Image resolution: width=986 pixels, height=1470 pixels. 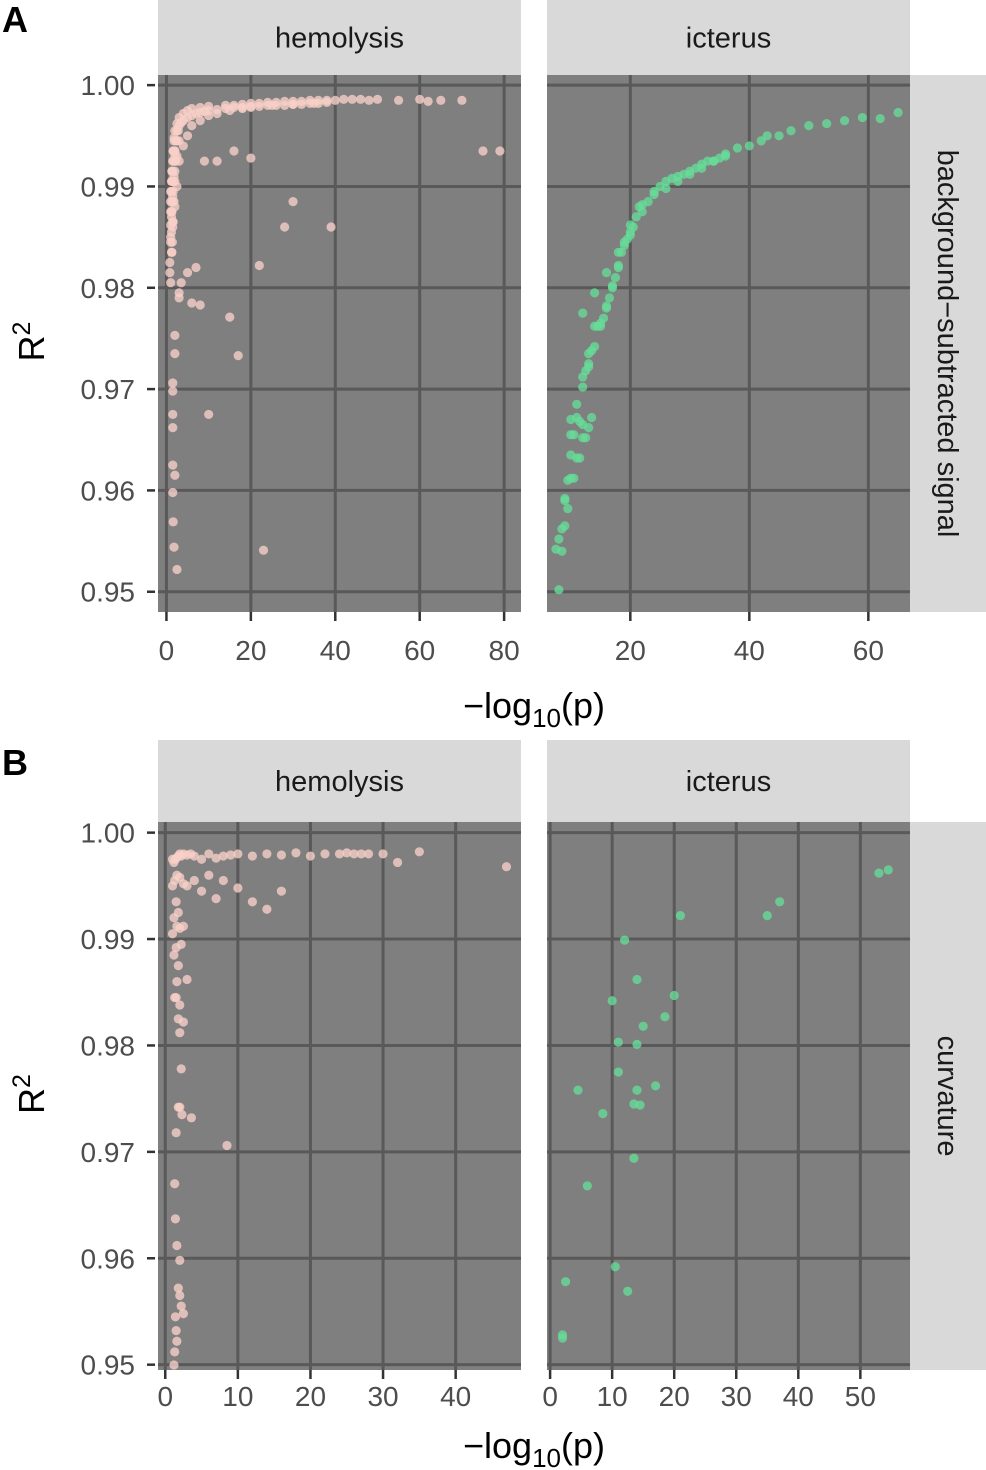 I want to click on panel-background, so click(x=728, y=343).